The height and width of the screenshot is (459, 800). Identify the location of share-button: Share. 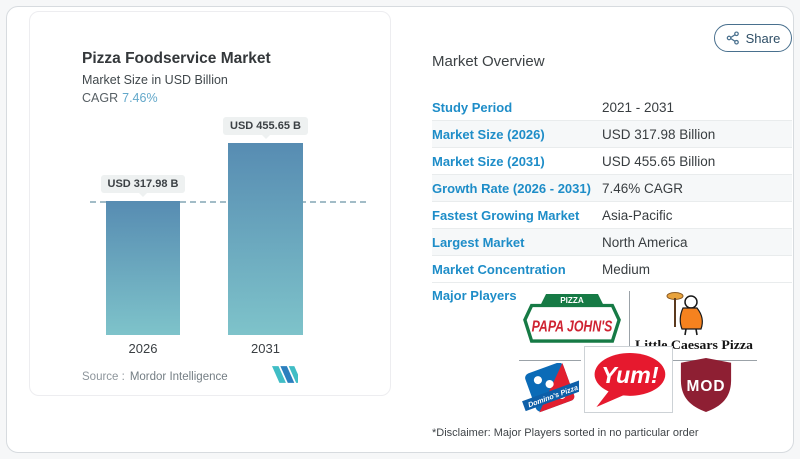
(753, 38).